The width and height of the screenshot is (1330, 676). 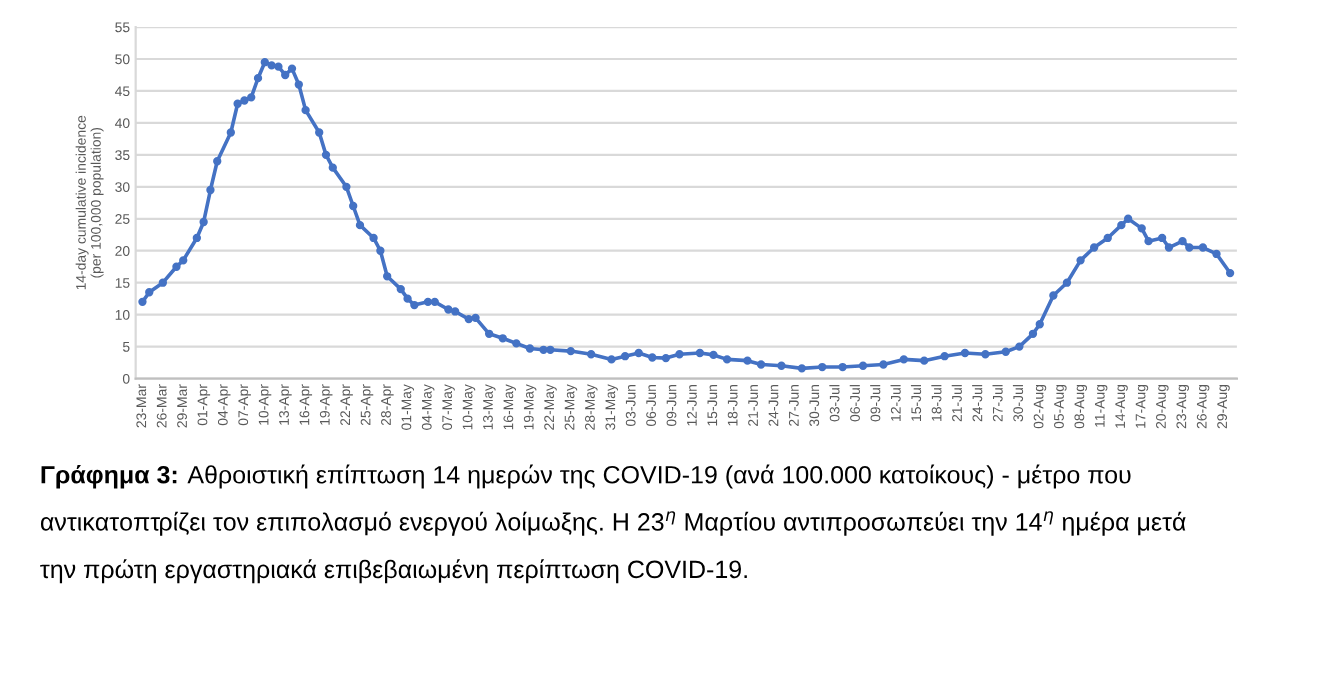 I want to click on text: Γράφημα 3:, so click(x=109, y=476).